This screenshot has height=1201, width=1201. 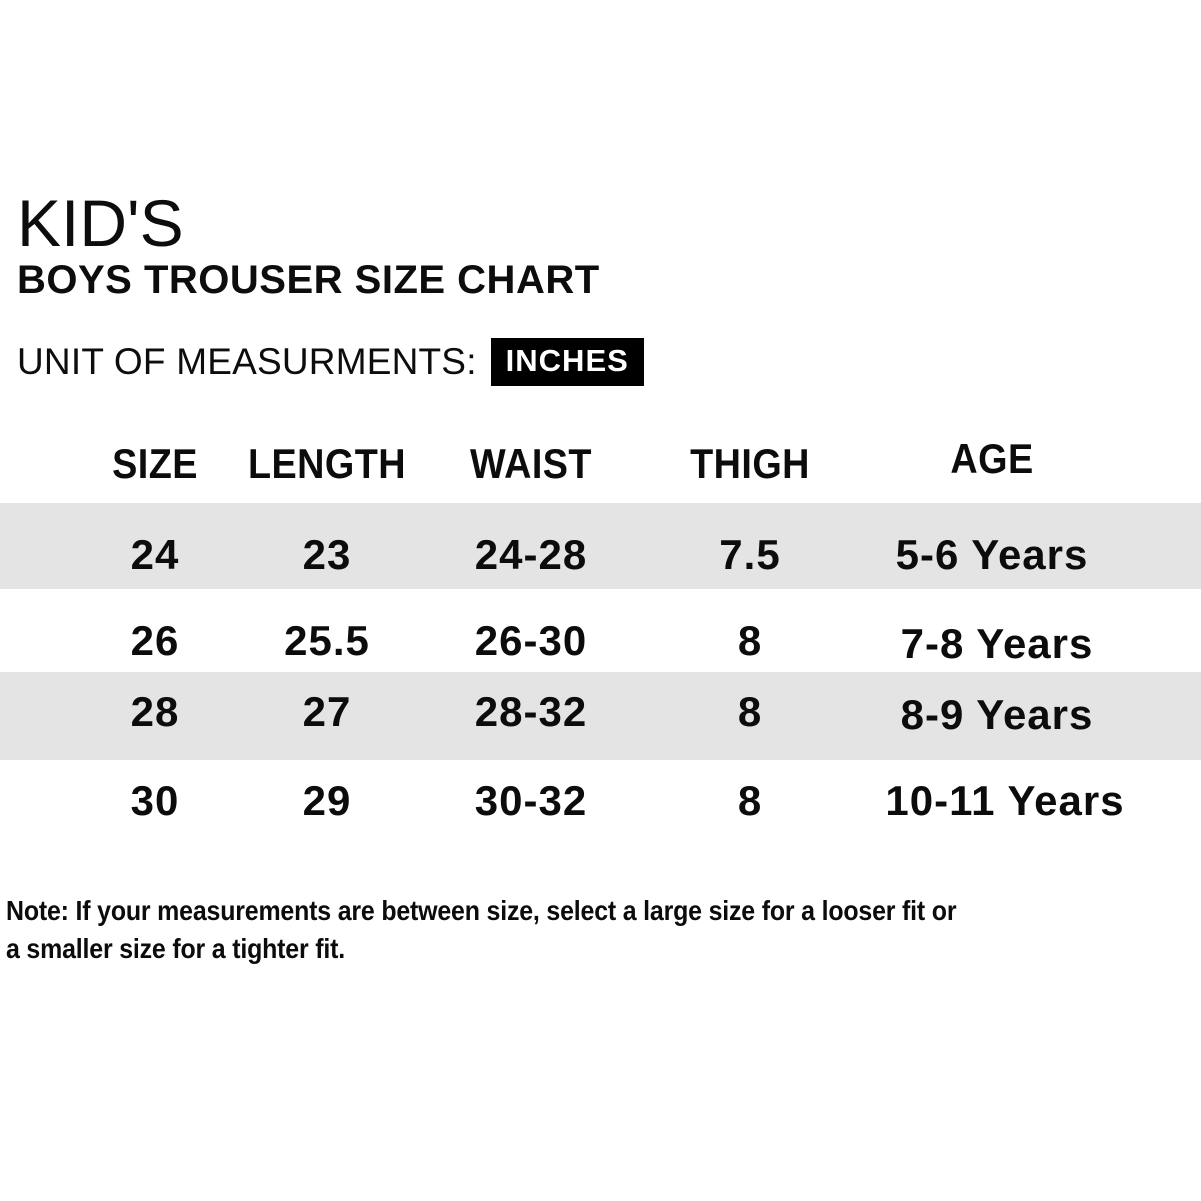 What do you see at coordinates (155, 800) in the screenshot?
I see `cell-size: 30` at bounding box center [155, 800].